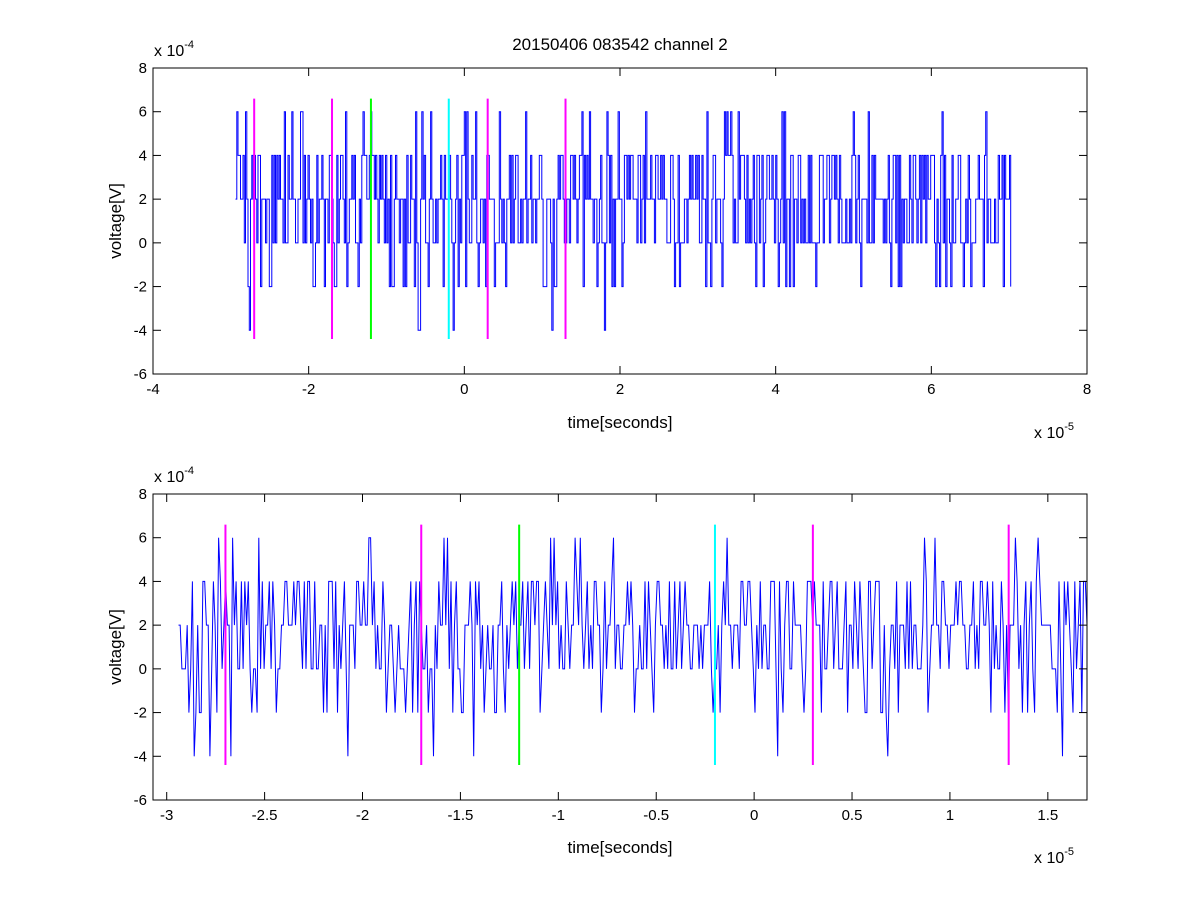 This screenshot has height=900, width=1200. What do you see at coordinates (152, 389) in the screenshot?
I see `top-x-tick-label: -4` at bounding box center [152, 389].